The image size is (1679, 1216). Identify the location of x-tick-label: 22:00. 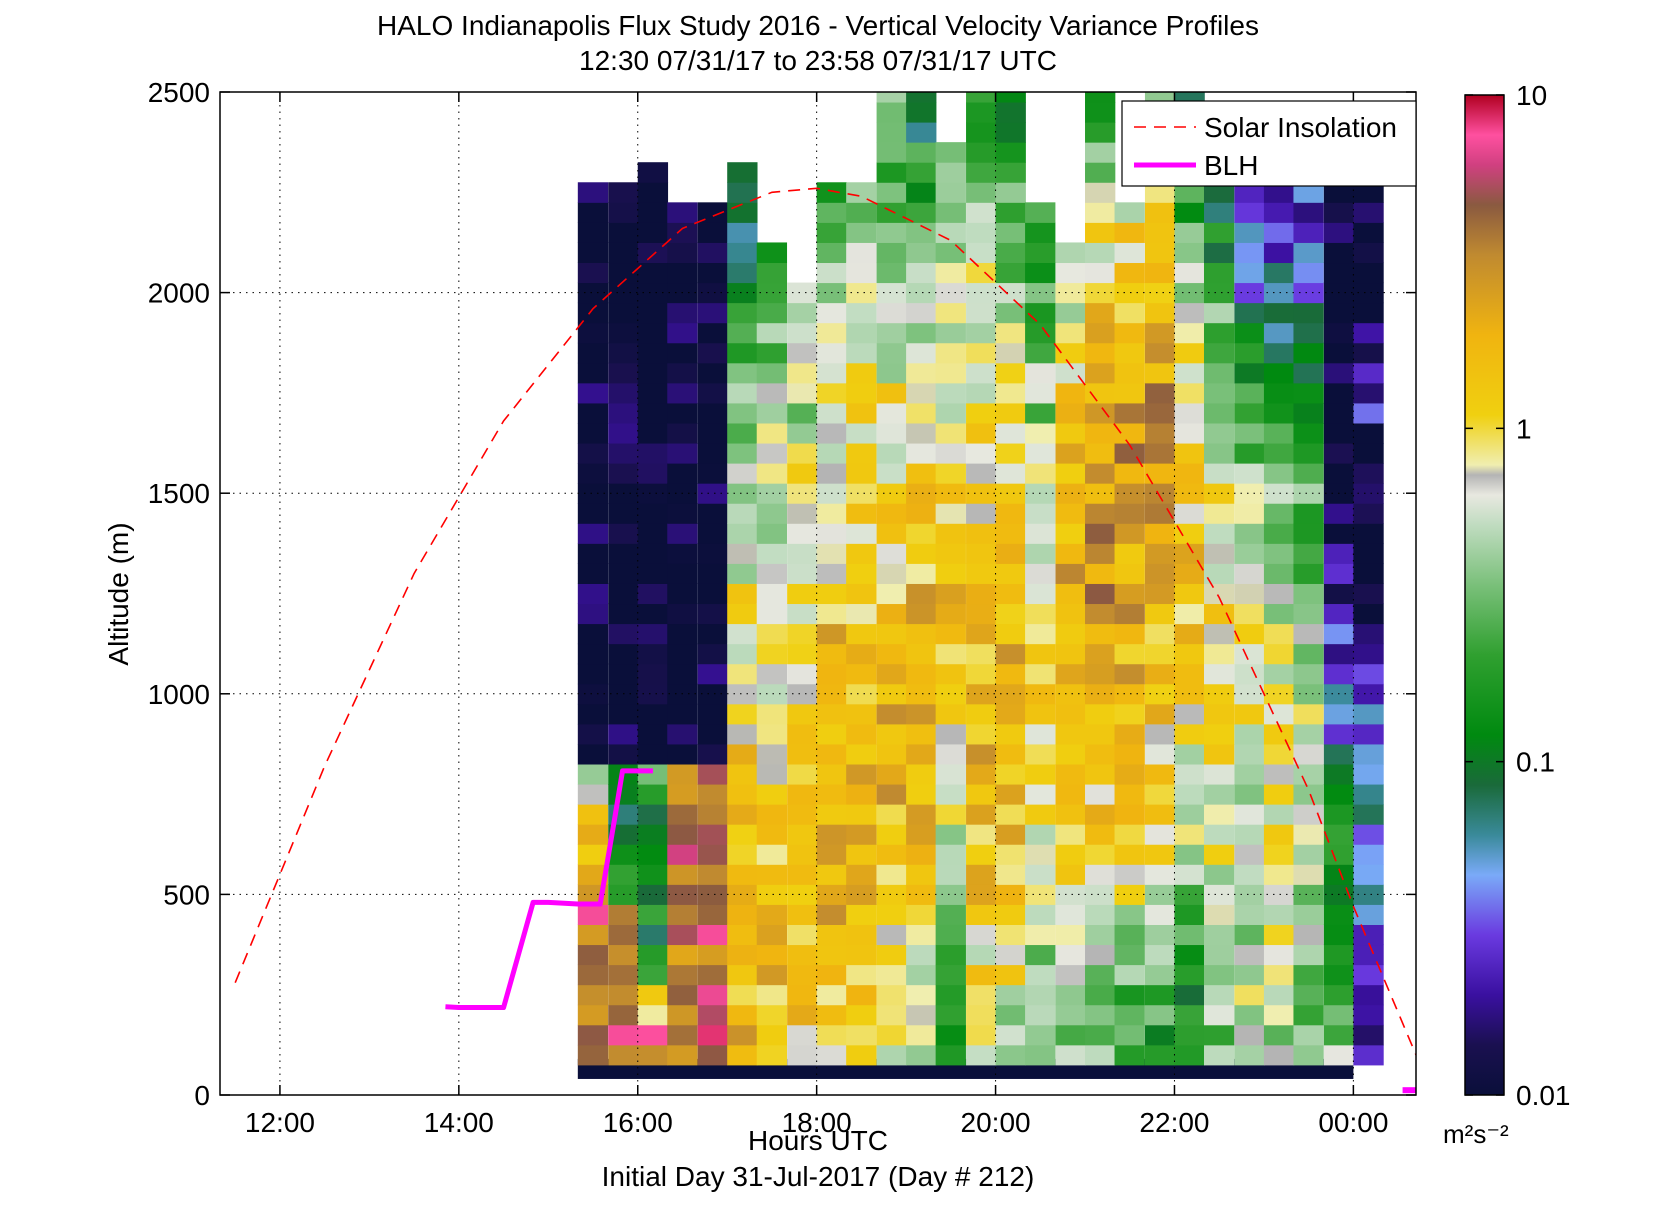
(1174, 1122).